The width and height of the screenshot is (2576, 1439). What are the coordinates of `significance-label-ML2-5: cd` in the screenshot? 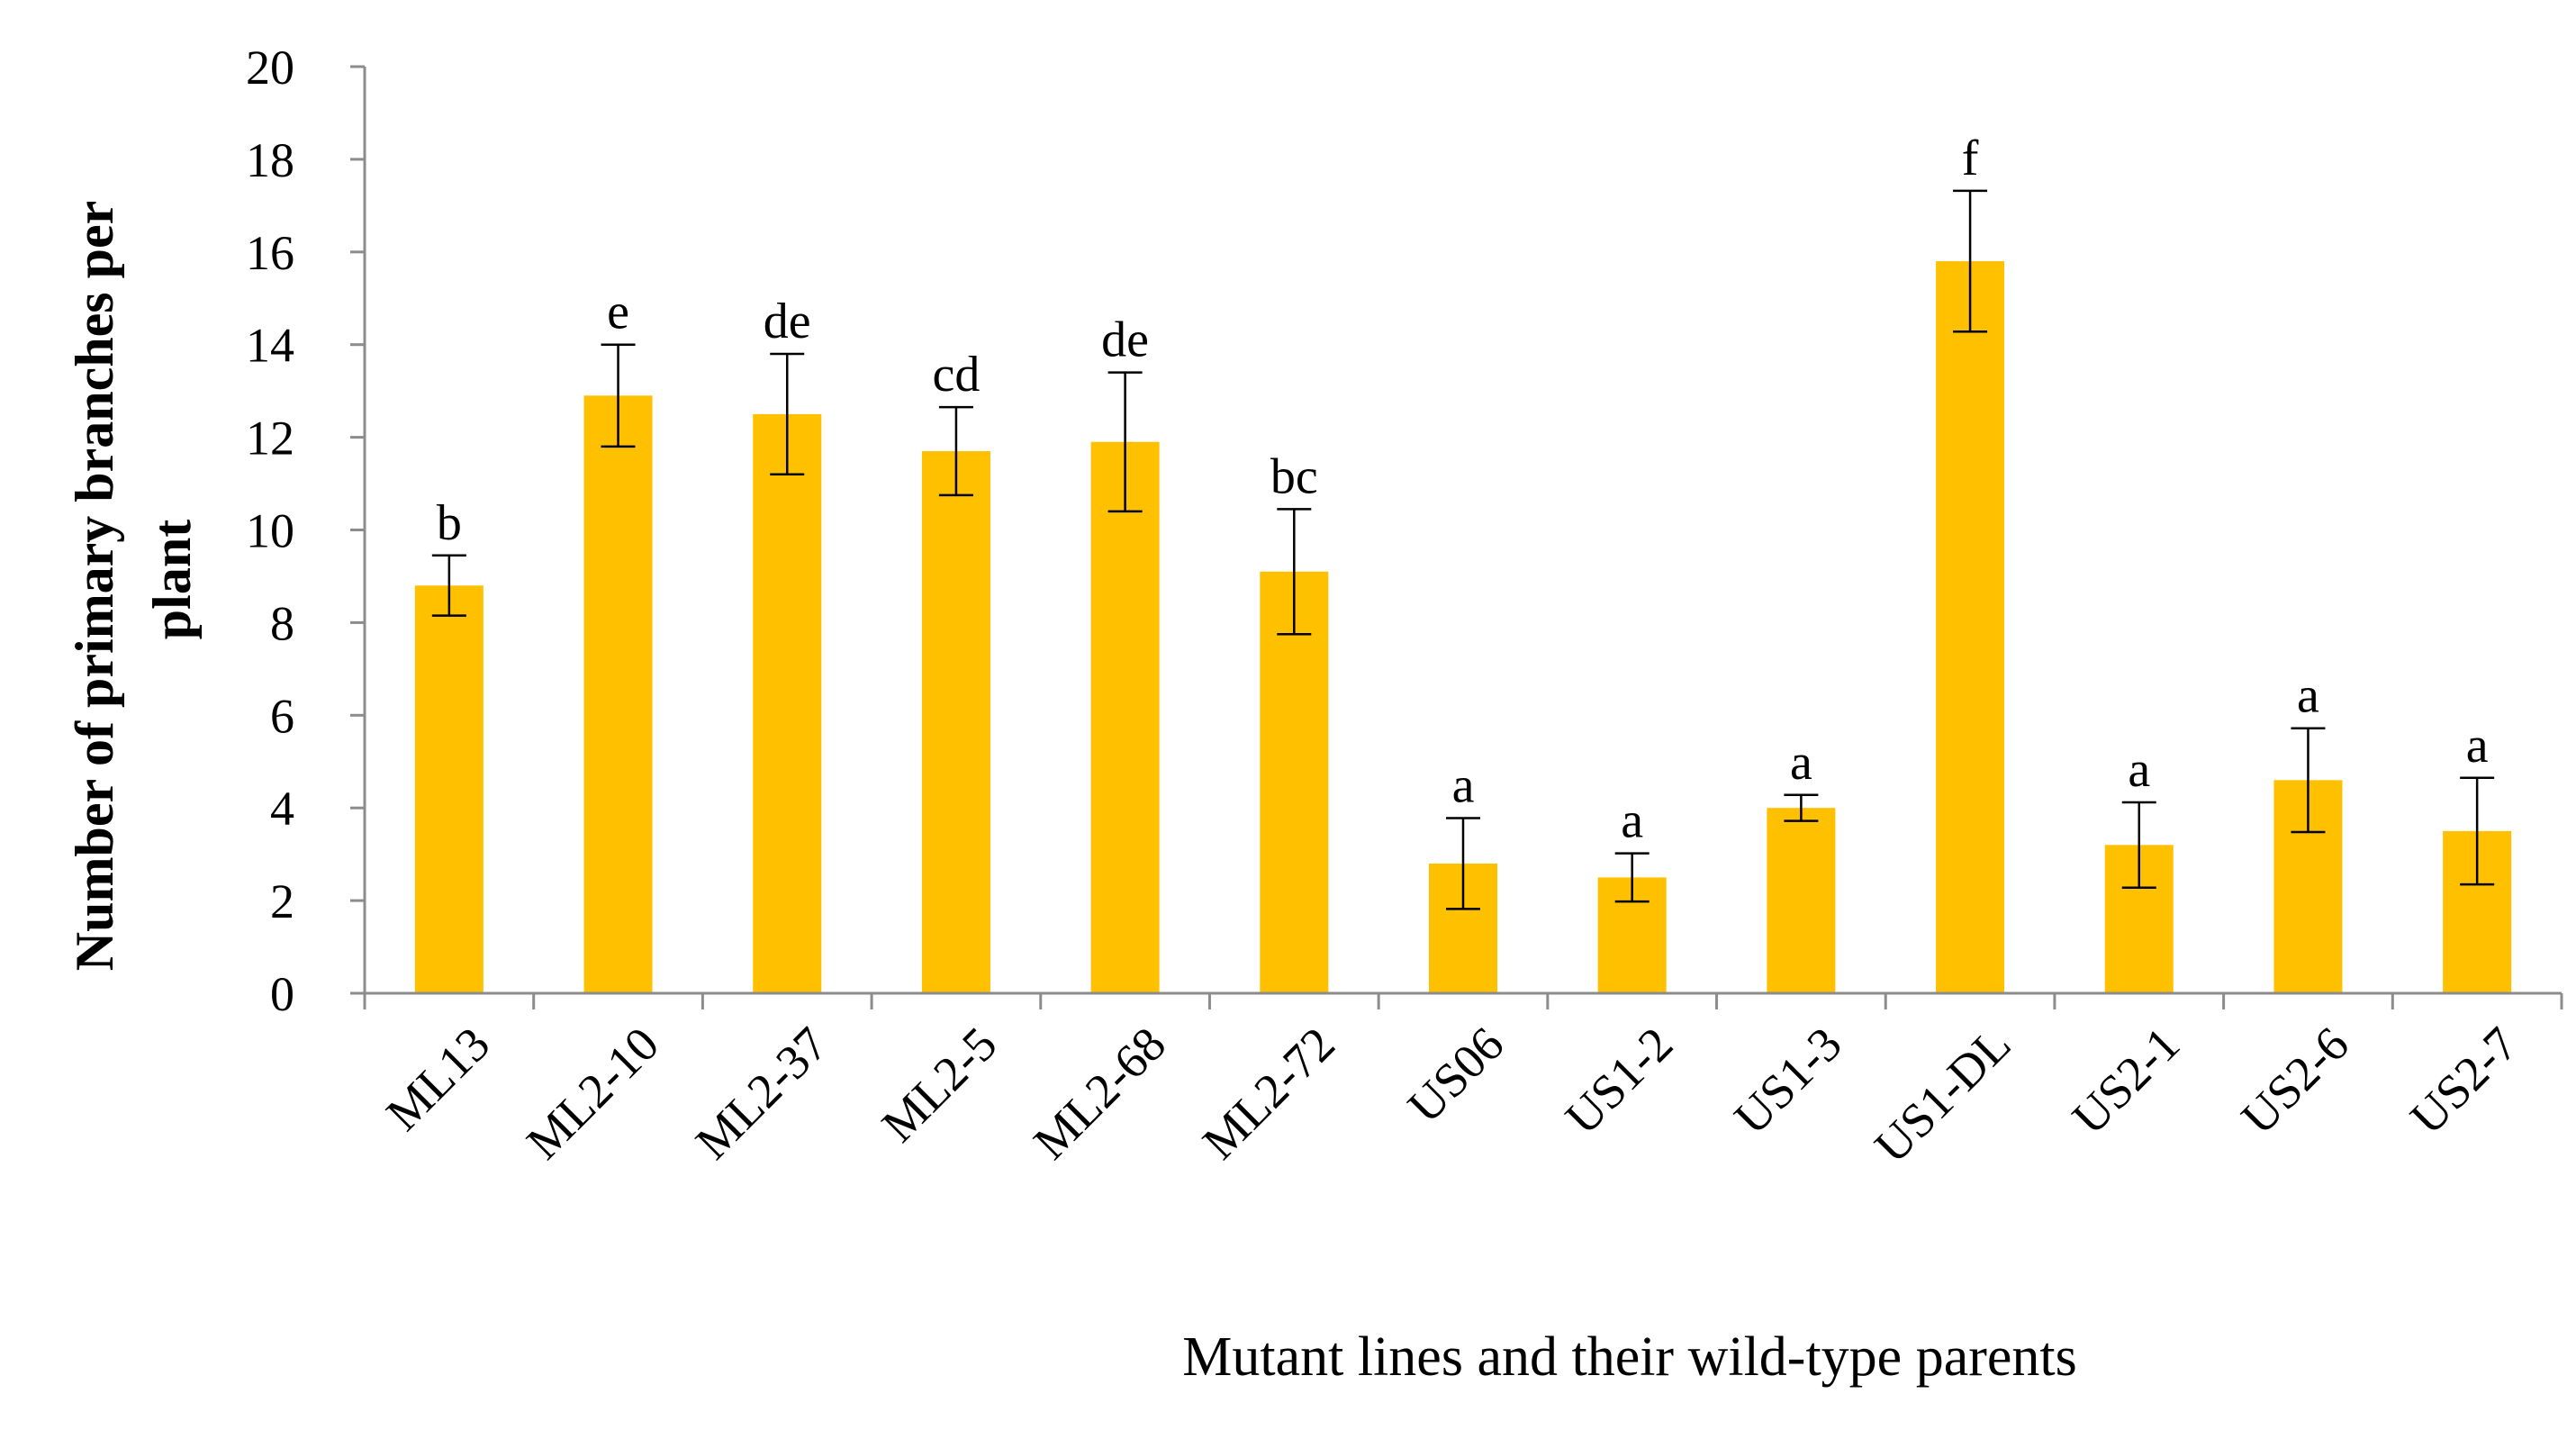 It's located at (956, 375).